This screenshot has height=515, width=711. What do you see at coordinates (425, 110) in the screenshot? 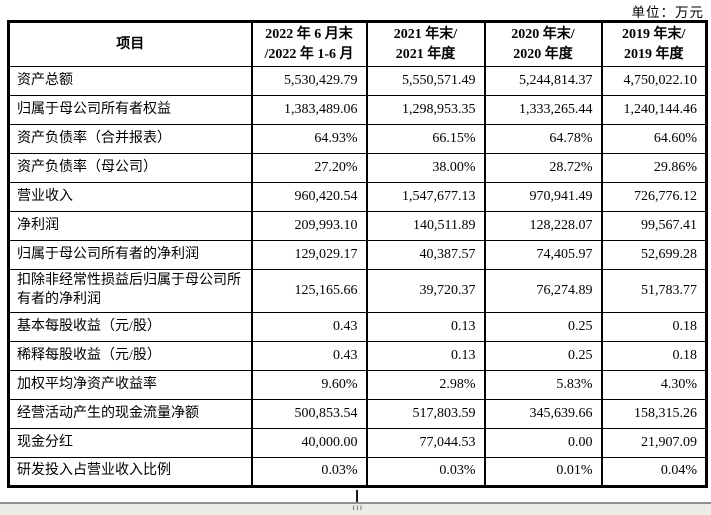
I see `cell-value: 1,298,953.35` at bounding box center [425, 110].